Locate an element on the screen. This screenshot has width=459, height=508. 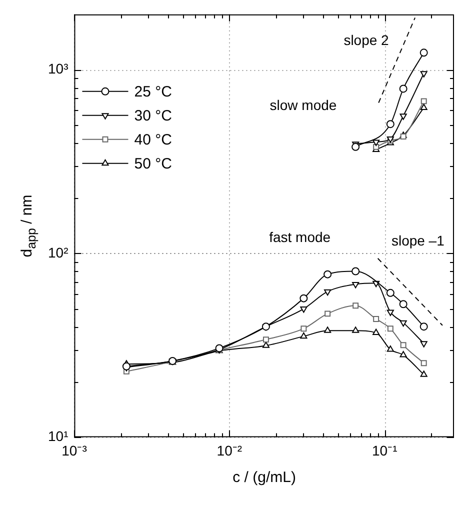
legend-label: 25 °C is located at coordinates (153, 92).